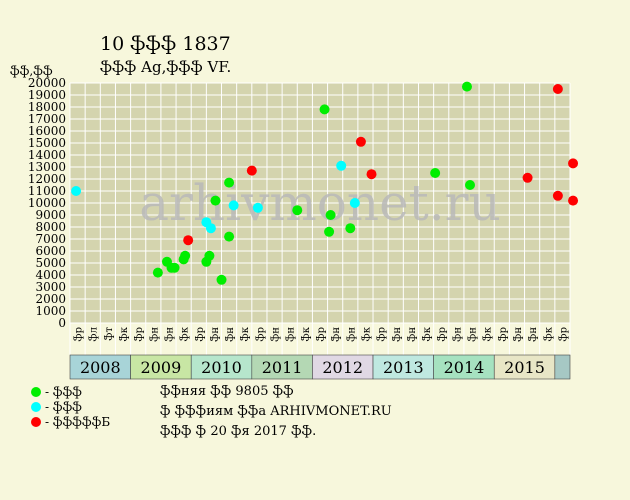 The height and width of the screenshot is (500, 630). What do you see at coordinates (227, 391) in the screenshot?
I see `info-line-1: ֆֆняя ֆֆ 9805 ֆֆ` at bounding box center [227, 391].